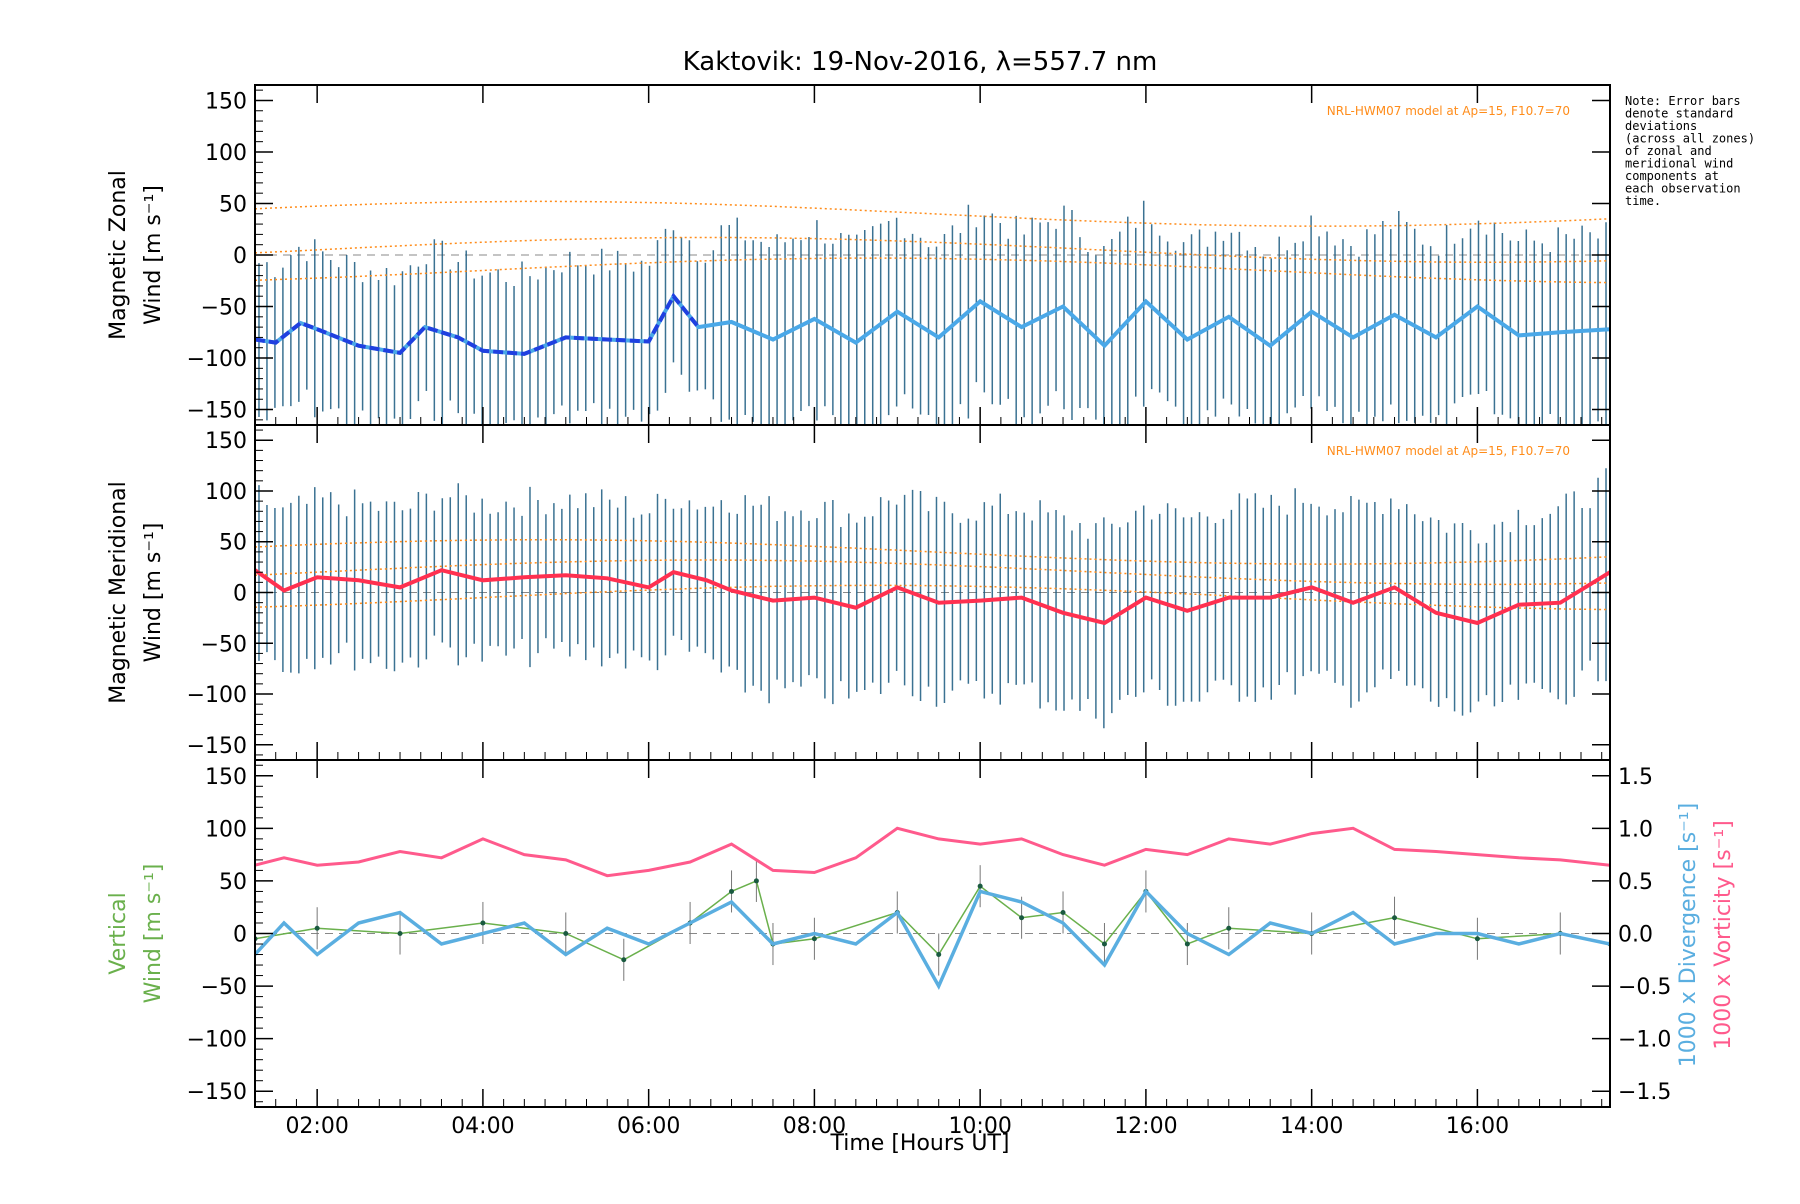  I want to click on x-tick-label: 12:00, so click(1145, 1126).